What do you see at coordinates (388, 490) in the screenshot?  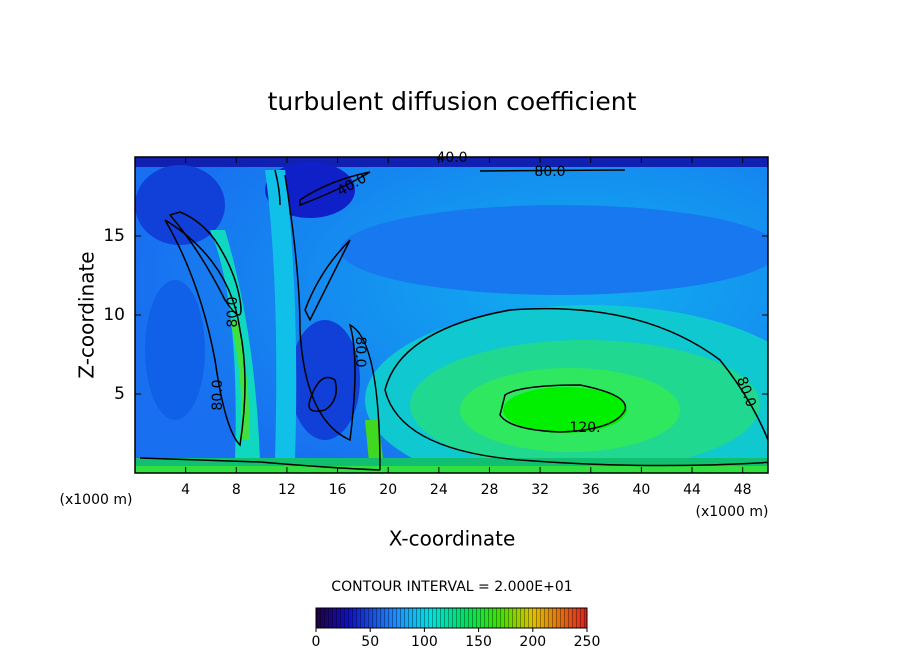 I see `x-tick-label: 20` at bounding box center [388, 490].